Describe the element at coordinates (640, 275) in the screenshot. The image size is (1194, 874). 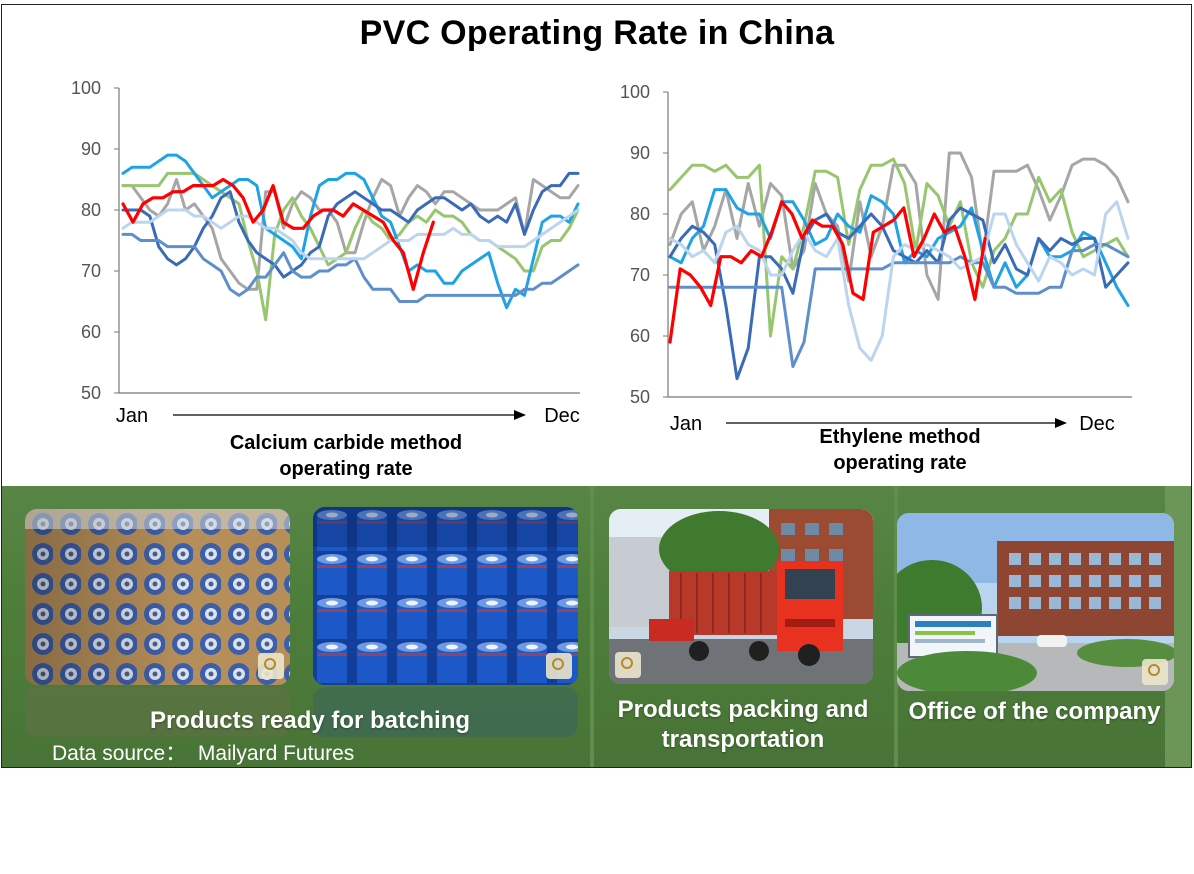
I see `ethylene-y-tick-label: 70` at that location.